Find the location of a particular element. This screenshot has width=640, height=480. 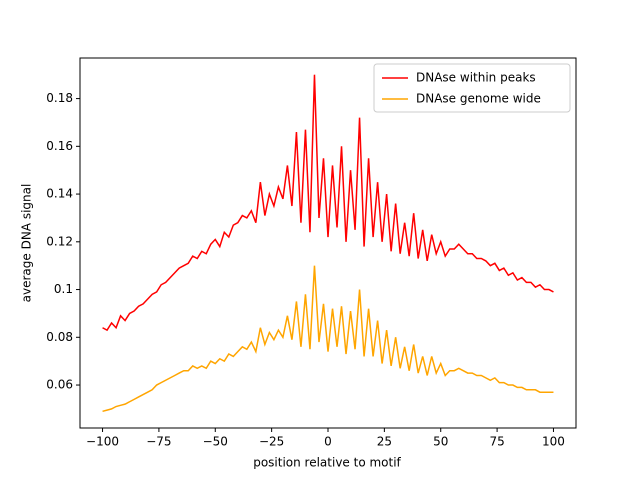

y-axis-label: average DNA signal is located at coordinates (27, 243).